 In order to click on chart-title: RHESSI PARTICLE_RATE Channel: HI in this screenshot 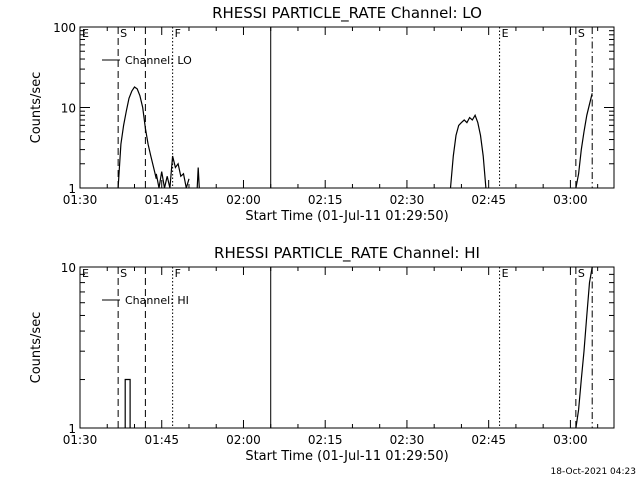, I will do `click(347, 253)`.